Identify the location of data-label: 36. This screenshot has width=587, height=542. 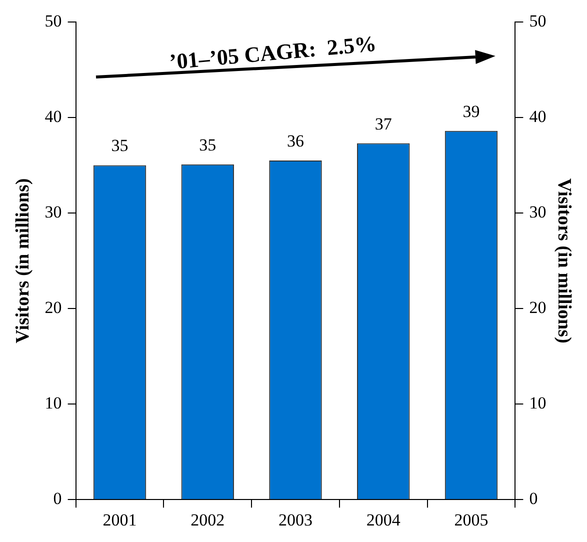
(295, 140).